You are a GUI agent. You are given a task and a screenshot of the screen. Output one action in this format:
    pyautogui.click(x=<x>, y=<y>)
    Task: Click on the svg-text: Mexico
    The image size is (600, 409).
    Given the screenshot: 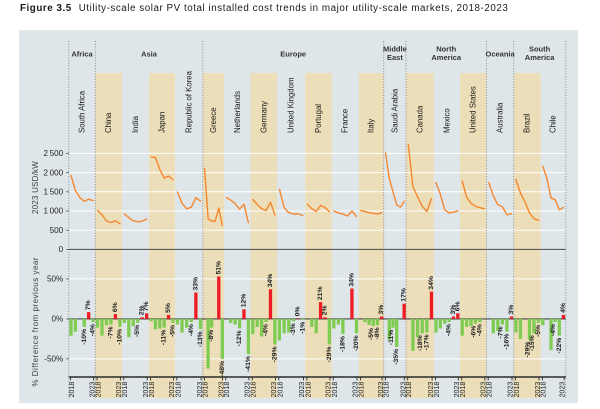 What is the action you would take?
    pyautogui.click(x=446, y=120)
    